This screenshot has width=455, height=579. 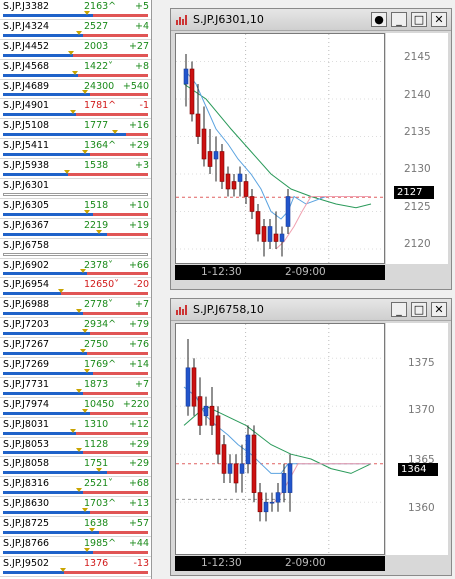 What do you see at coordinates (221, 563) in the screenshot?
I see `time-tick-label: 1-12:30` at bounding box center [221, 563].